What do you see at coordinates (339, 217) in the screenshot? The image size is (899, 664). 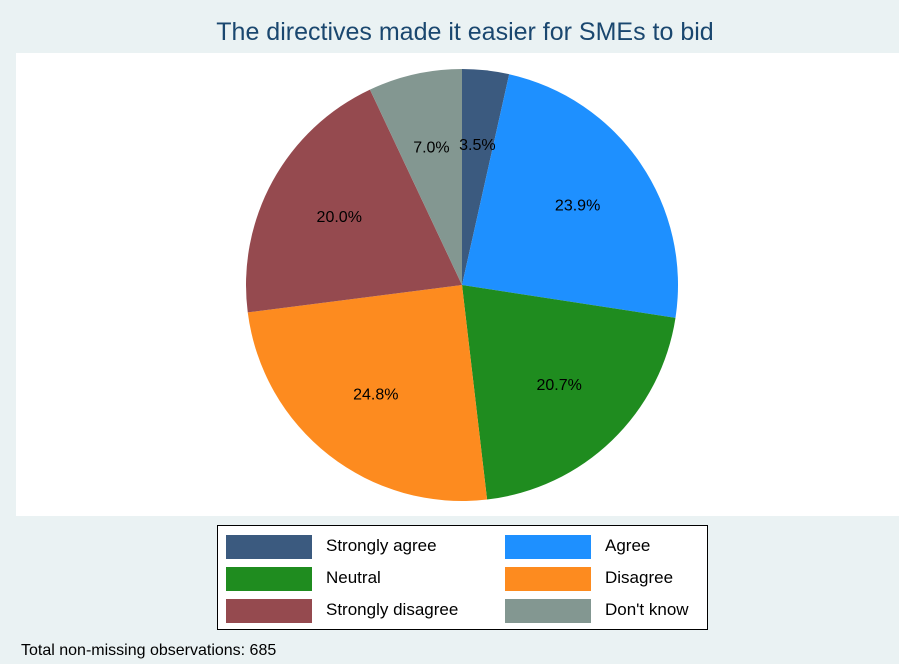 I see `slice-label-strongly-disagree: 20.0%` at bounding box center [339, 217].